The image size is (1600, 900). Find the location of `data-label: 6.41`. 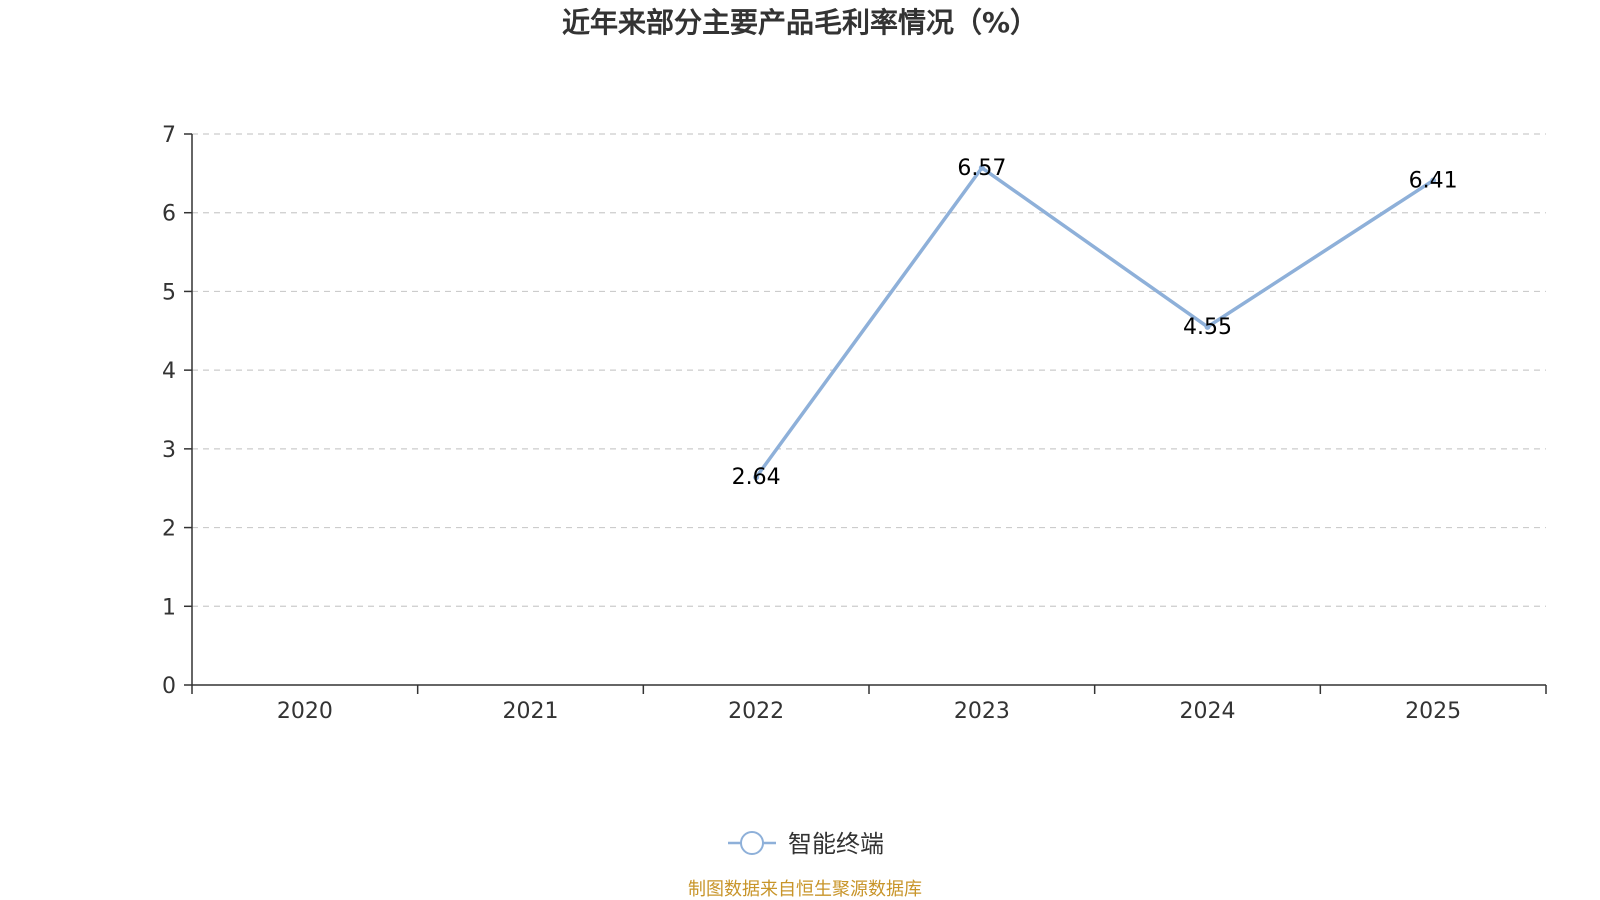

data-label: 6.41 is located at coordinates (1433, 180).